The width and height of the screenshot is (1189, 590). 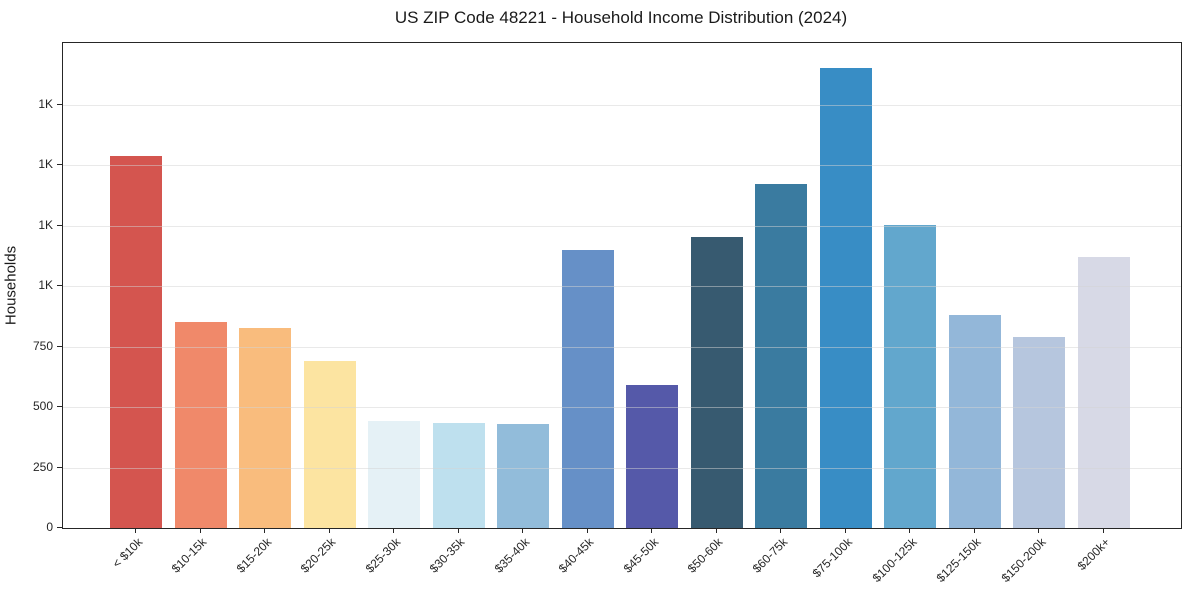 I want to click on y-tick-label: 750, so click(x=42, y=345).